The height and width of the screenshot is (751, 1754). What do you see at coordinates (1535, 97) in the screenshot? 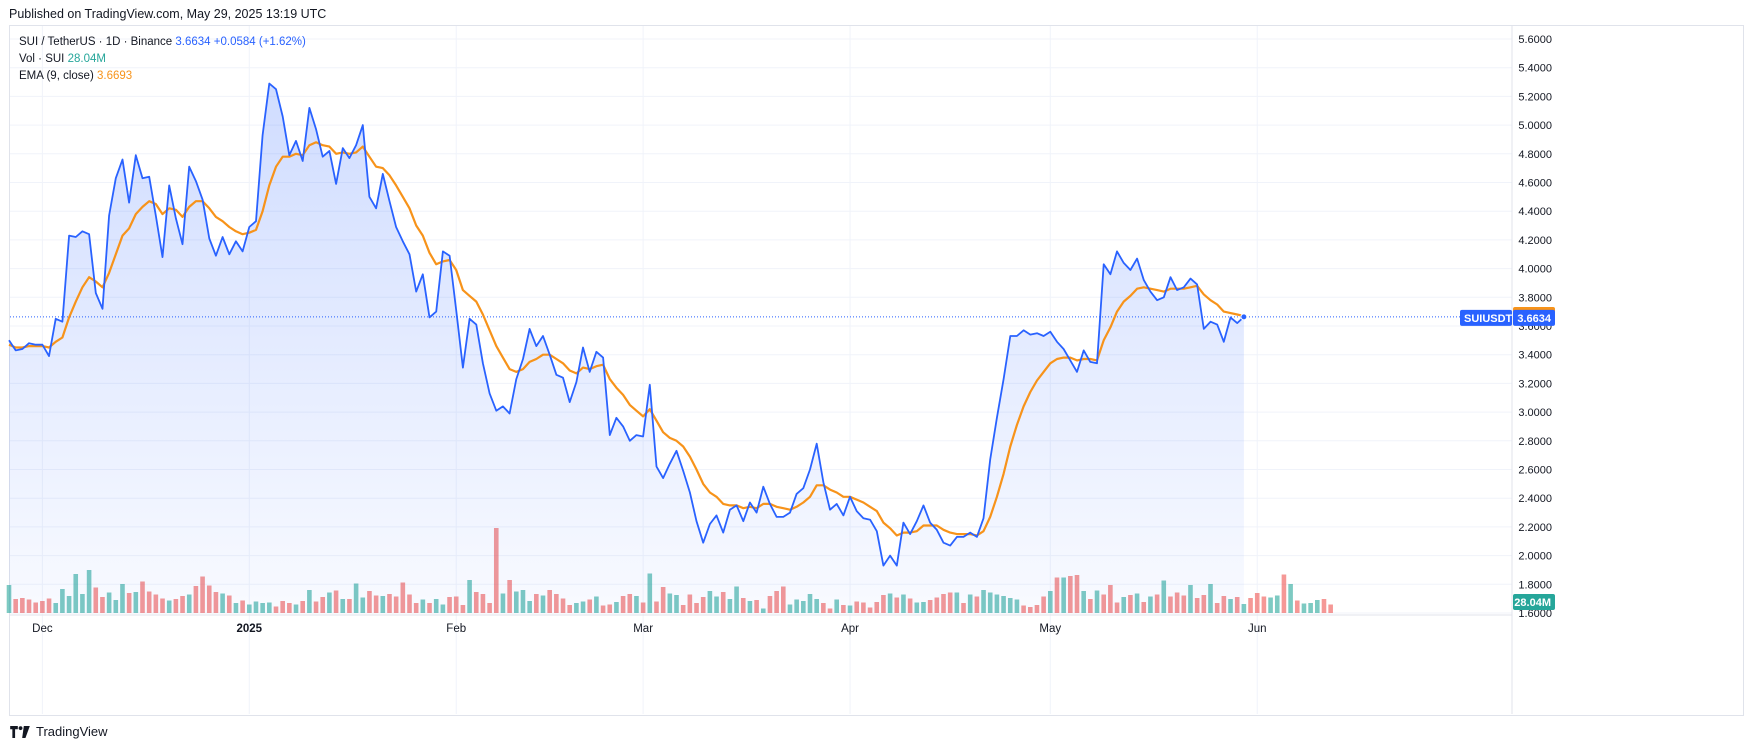
I see `y-tick-label: 5.2000` at bounding box center [1535, 97].